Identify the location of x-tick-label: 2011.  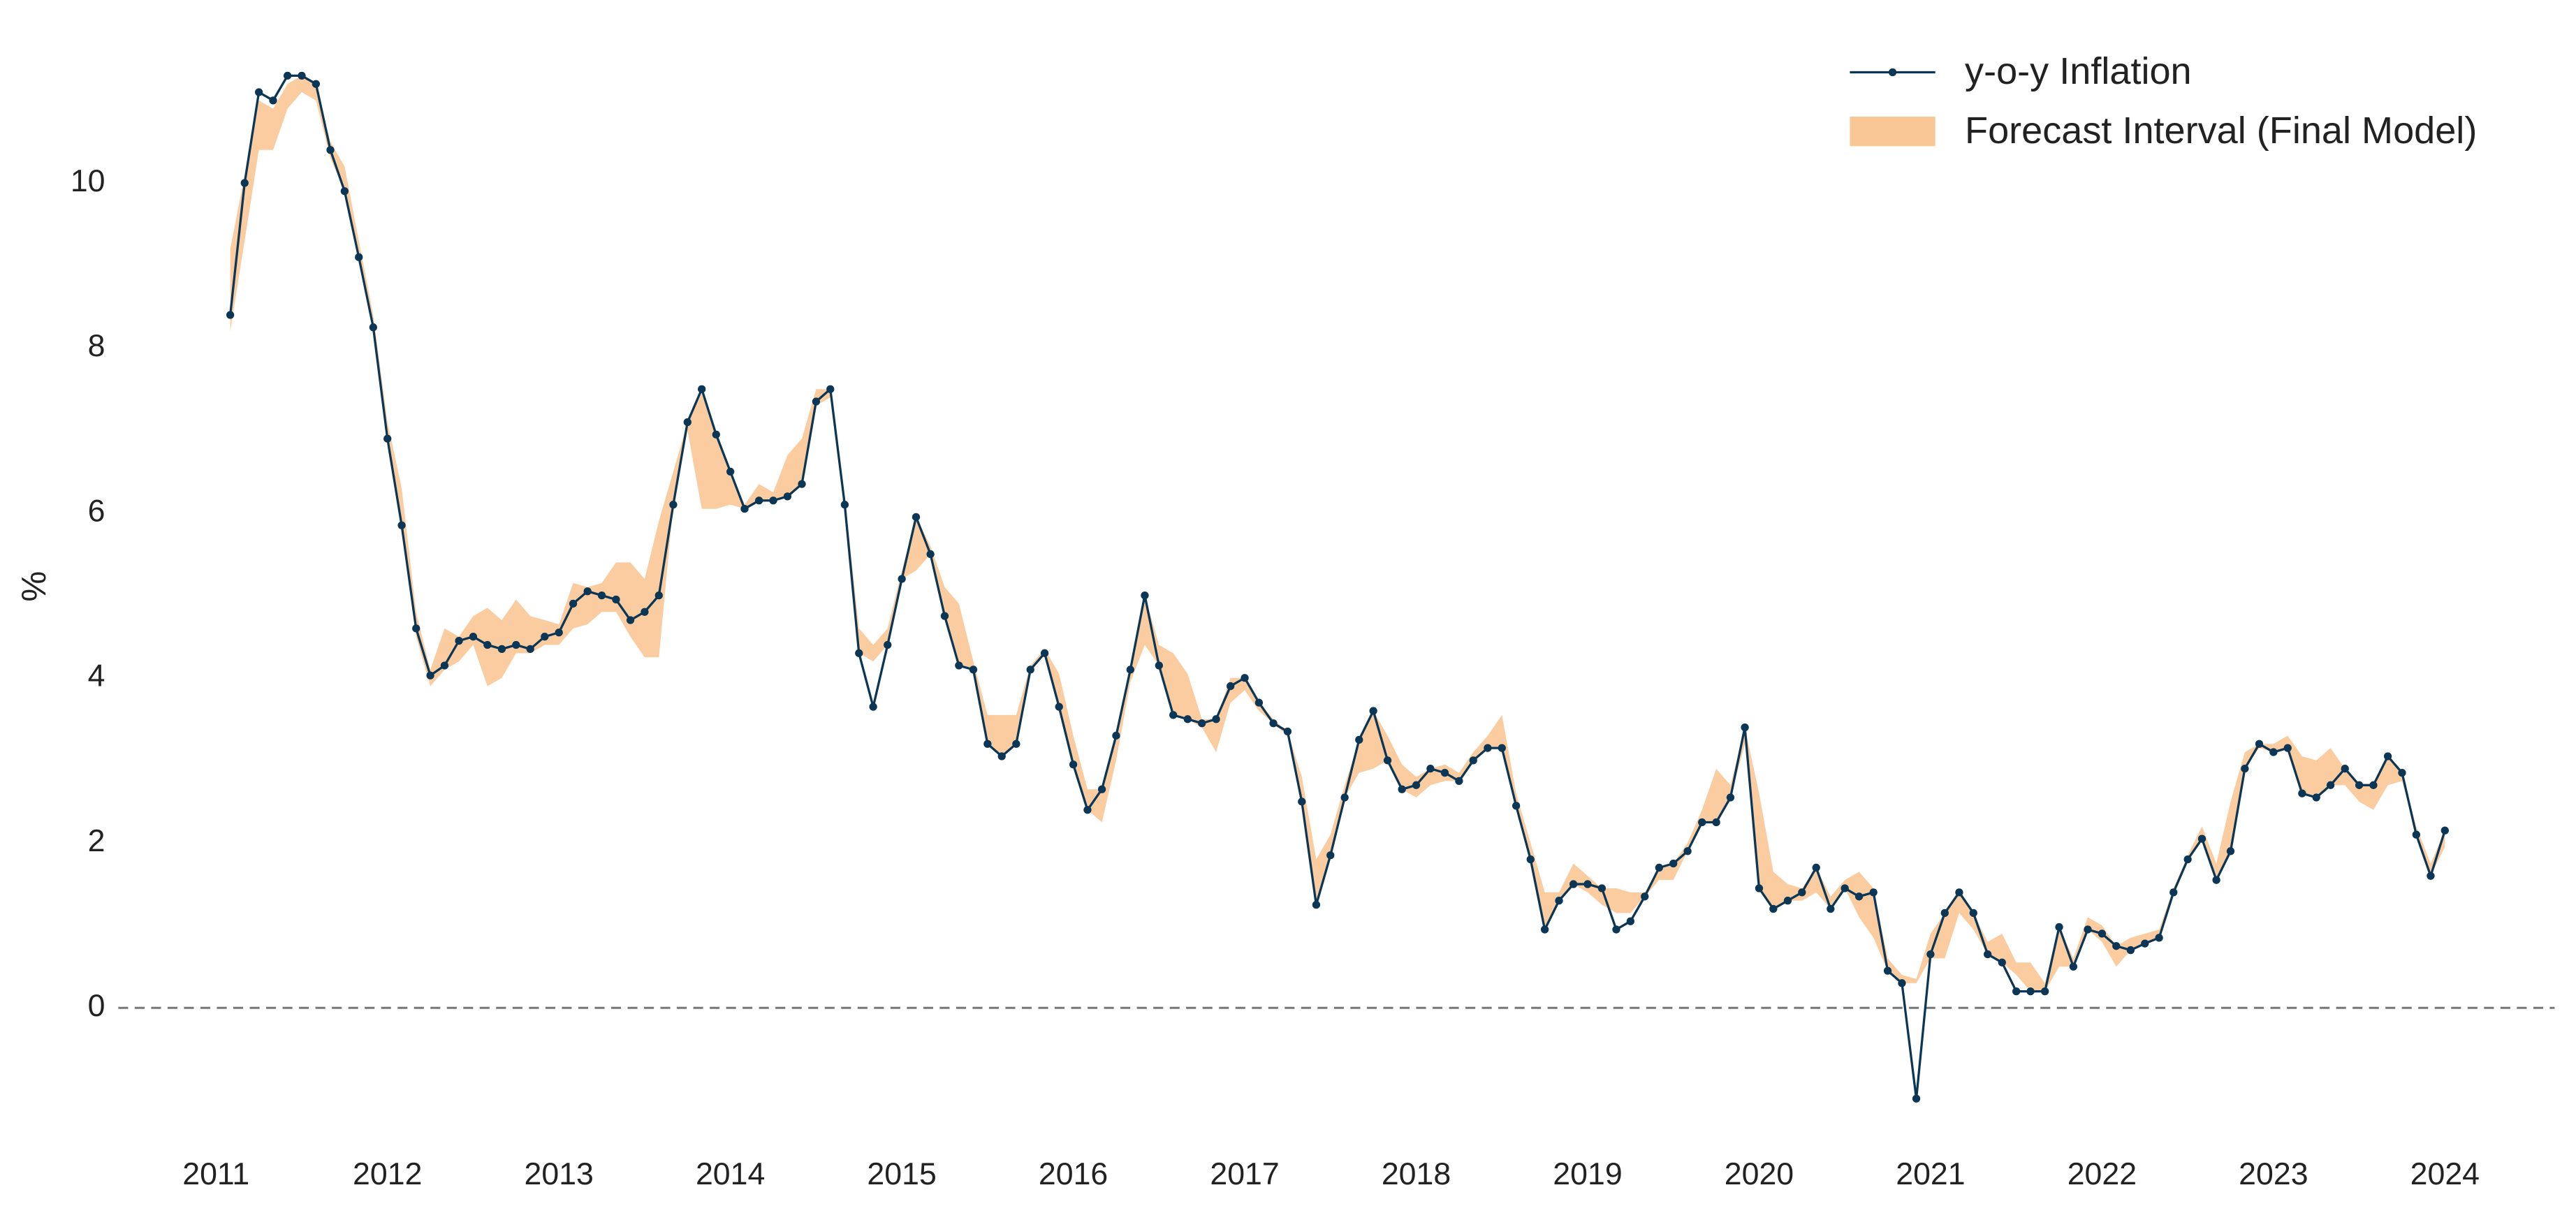
(215, 1174).